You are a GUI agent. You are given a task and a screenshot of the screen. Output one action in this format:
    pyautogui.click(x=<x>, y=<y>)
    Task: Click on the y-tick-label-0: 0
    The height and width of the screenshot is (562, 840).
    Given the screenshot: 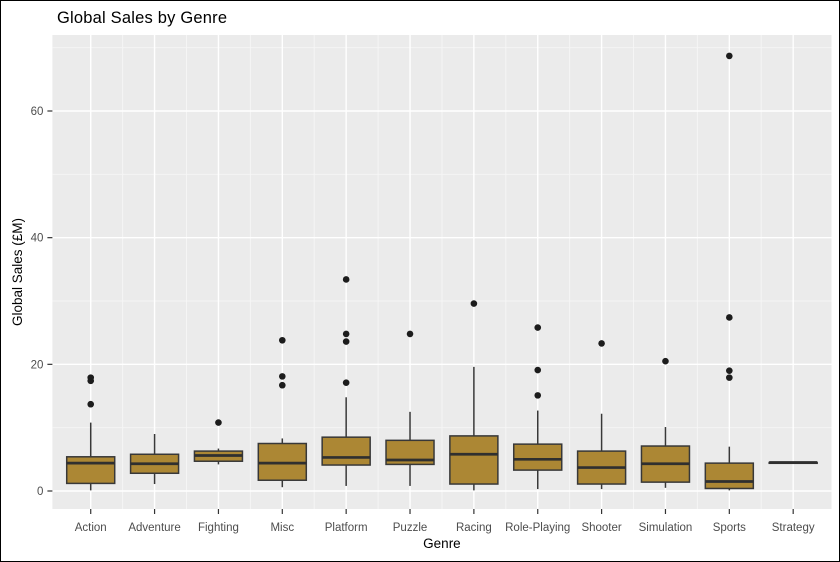 What is the action you would take?
    pyautogui.click(x=40, y=492)
    